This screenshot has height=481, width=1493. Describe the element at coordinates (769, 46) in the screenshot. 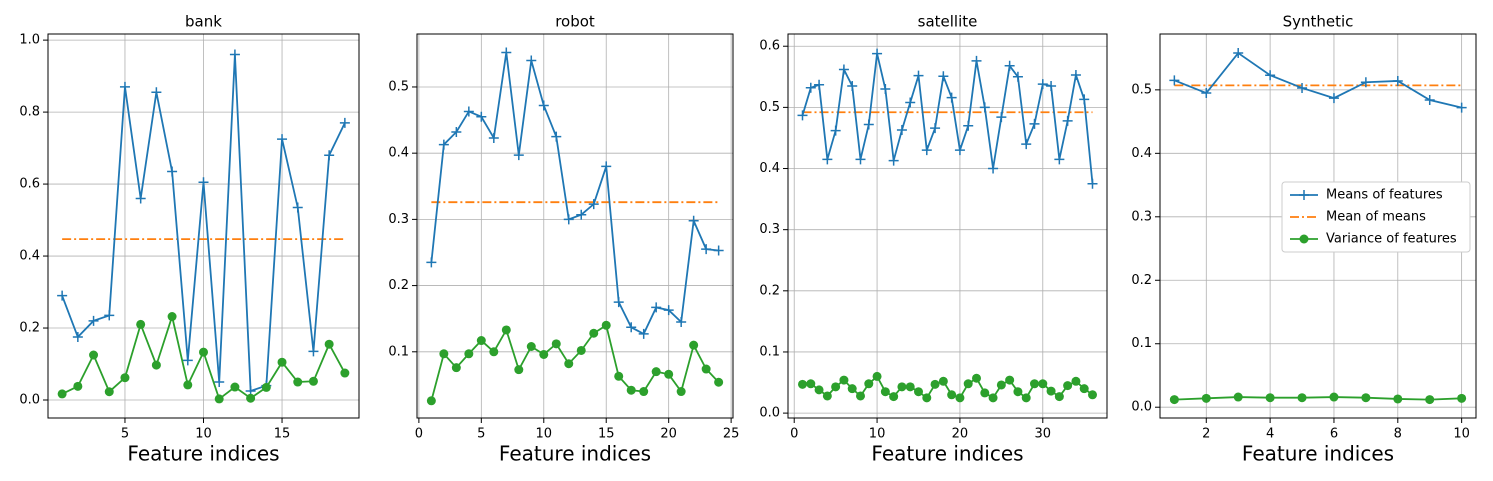

I see `y-tick-label: 0.6` at that location.